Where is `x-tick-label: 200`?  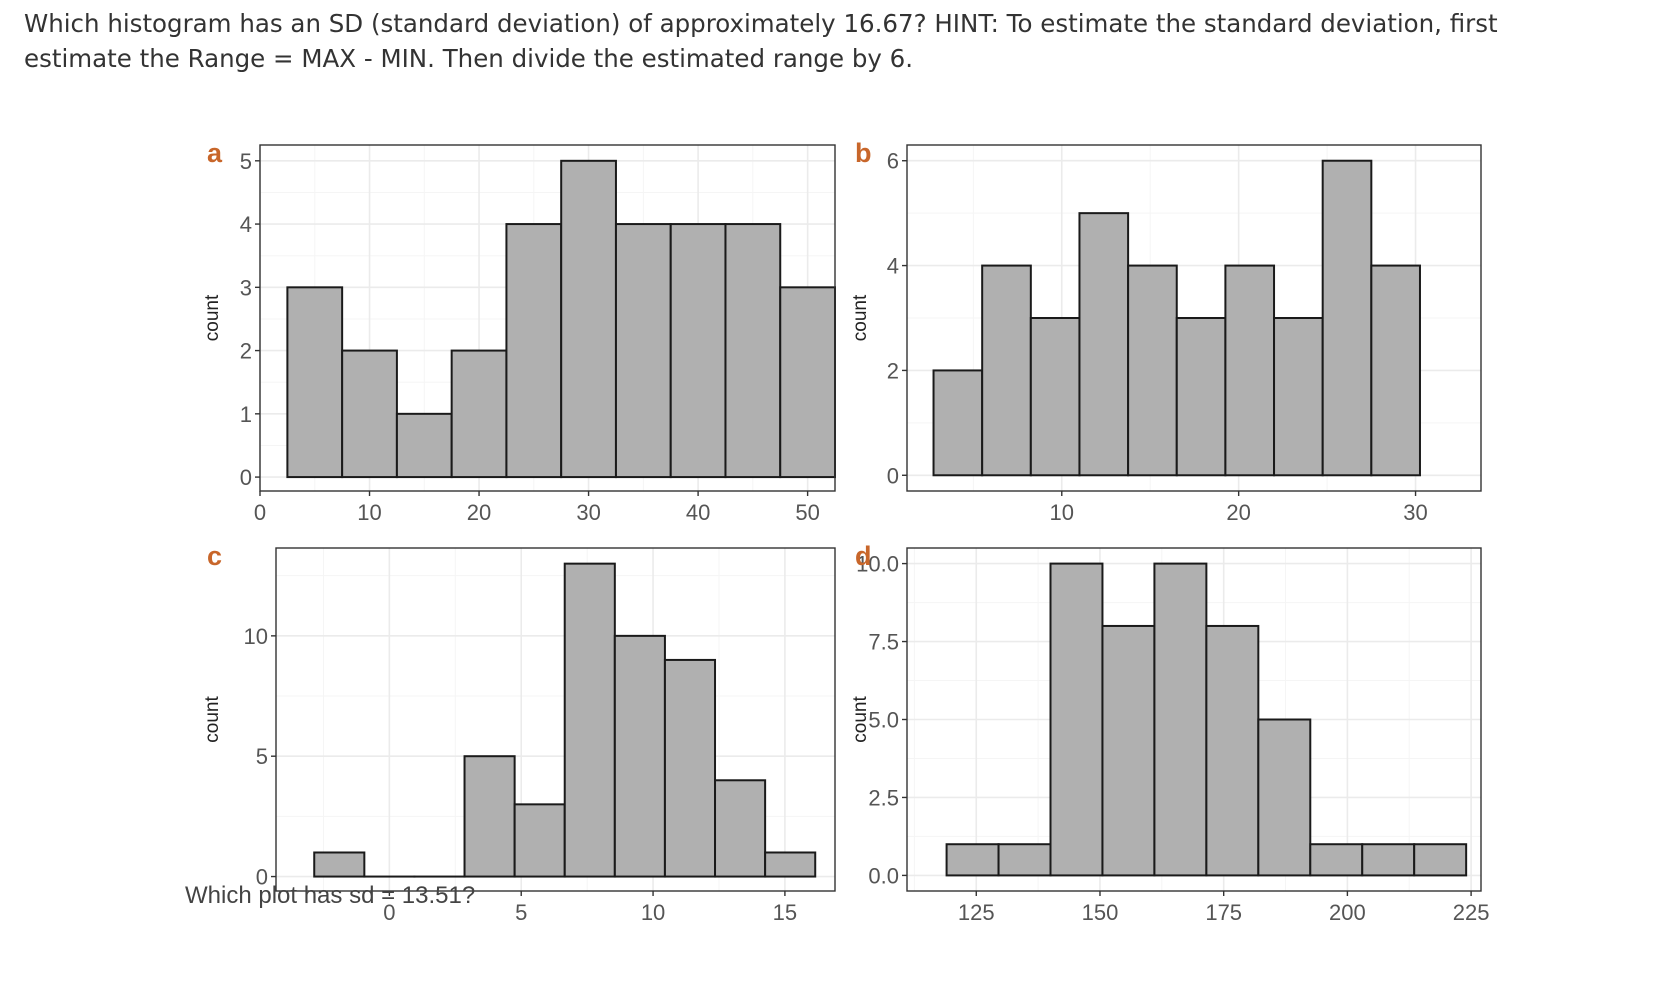
x-tick-label: 200 is located at coordinates (1347, 912).